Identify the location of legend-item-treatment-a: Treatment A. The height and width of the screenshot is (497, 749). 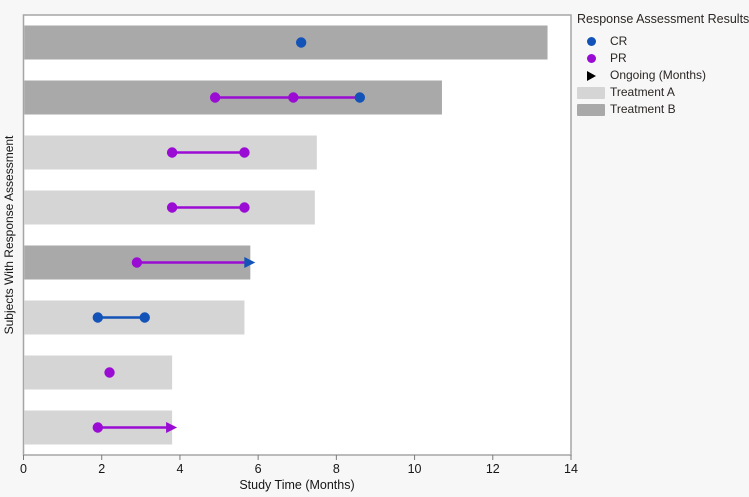
(662, 92).